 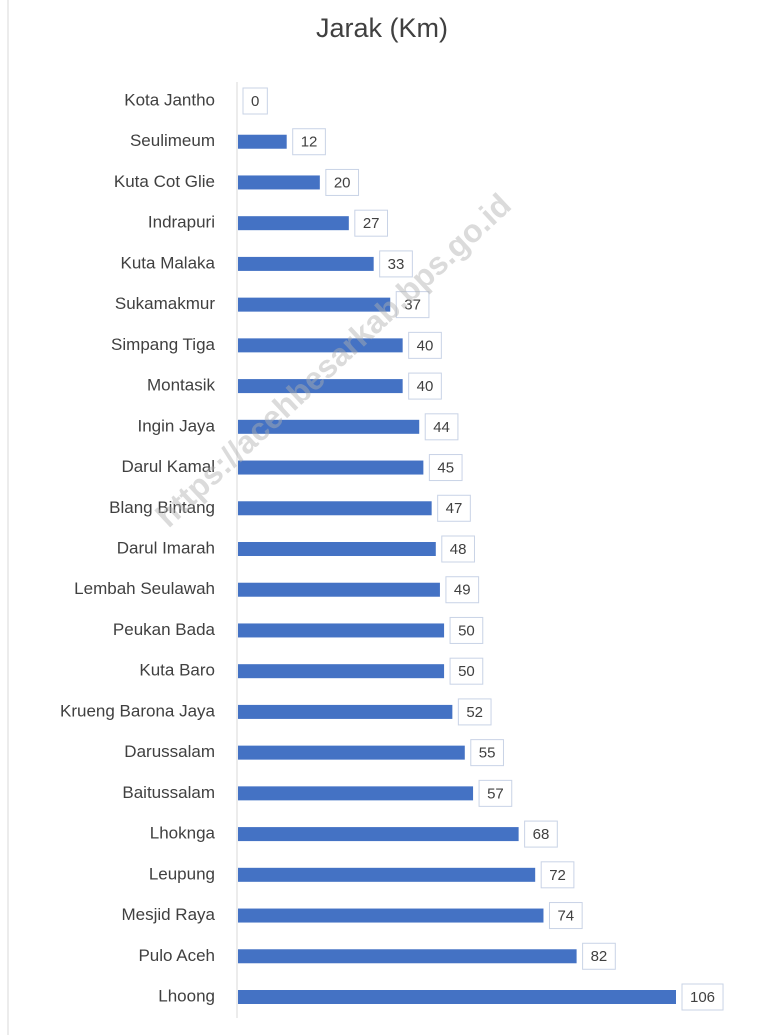 I want to click on value-label: 55, so click(x=487, y=753).